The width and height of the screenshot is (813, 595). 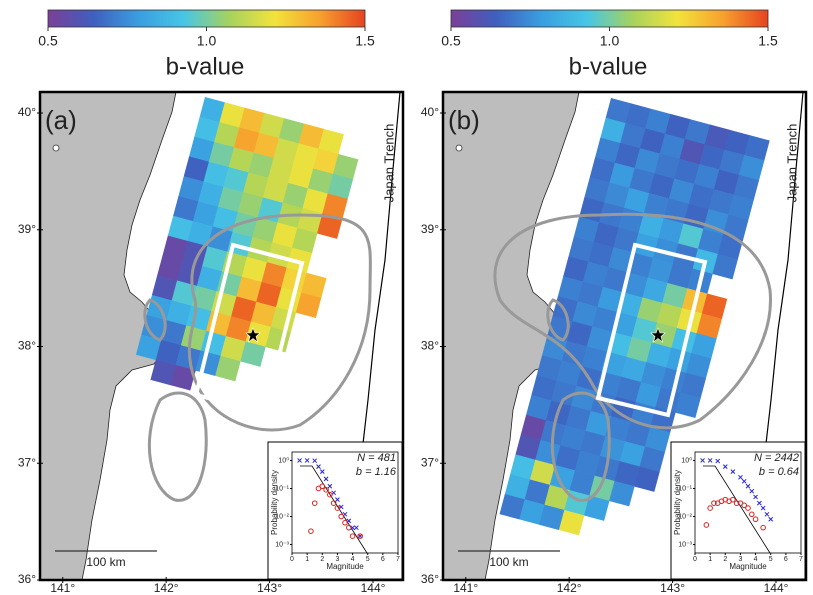 I want to click on inset-n: N = 2442, so click(x=776, y=458).